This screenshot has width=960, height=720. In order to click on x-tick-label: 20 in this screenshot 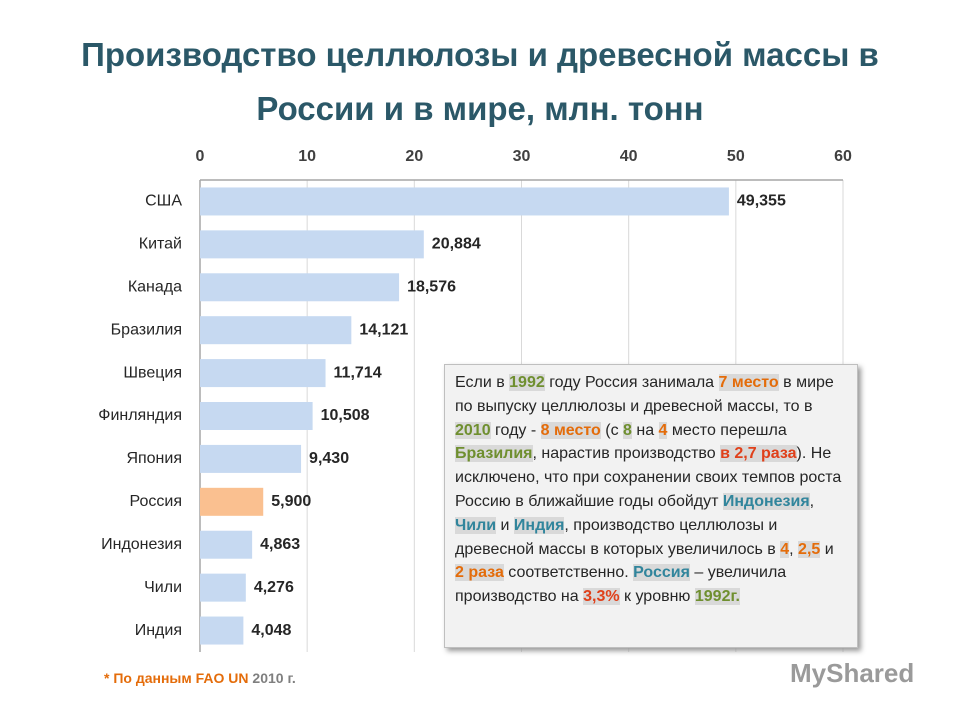, I will do `click(414, 156)`.